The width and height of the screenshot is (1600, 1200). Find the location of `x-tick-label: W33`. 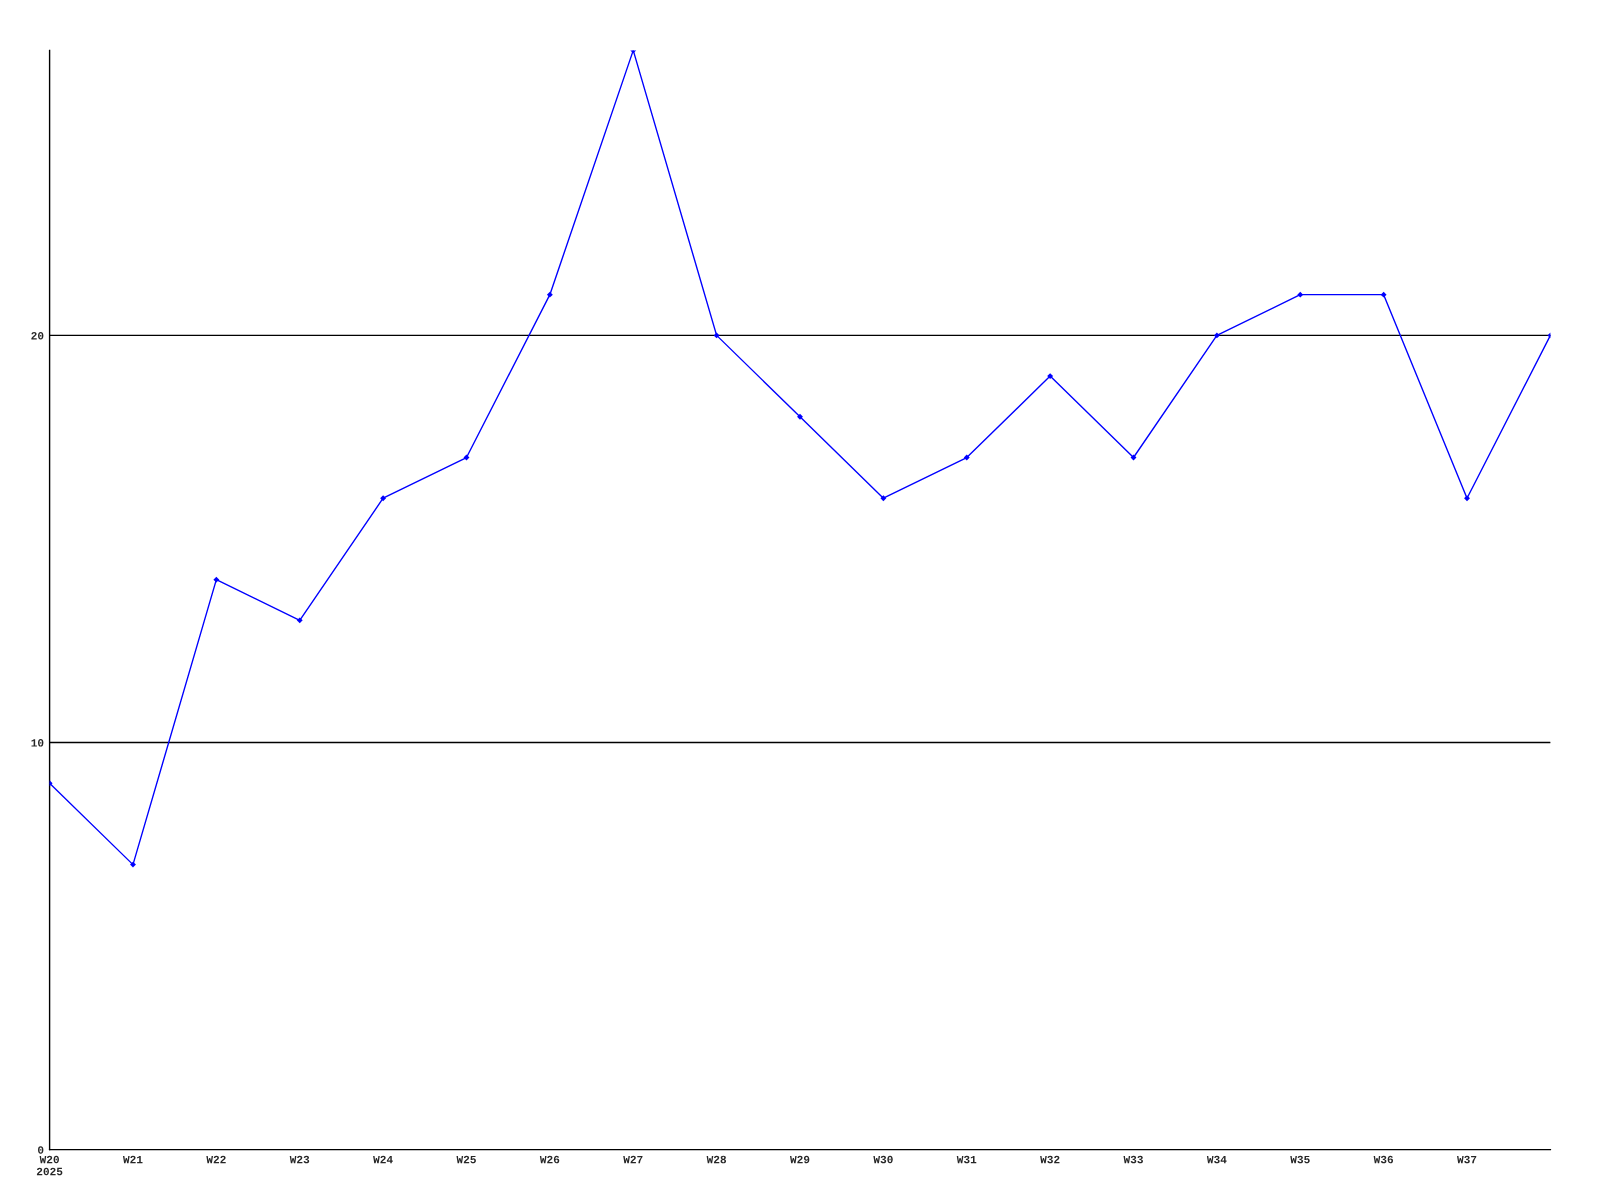

x-tick-label: W33 is located at coordinates (1133, 1159).